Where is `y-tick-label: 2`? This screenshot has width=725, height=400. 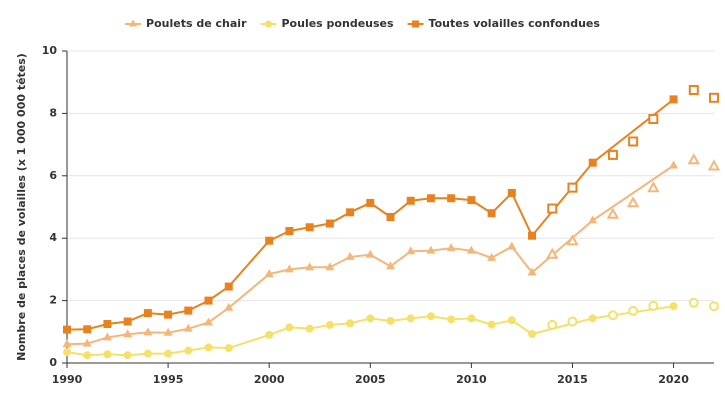 y-tick-label: 2 is located at coordinates (53, 300).